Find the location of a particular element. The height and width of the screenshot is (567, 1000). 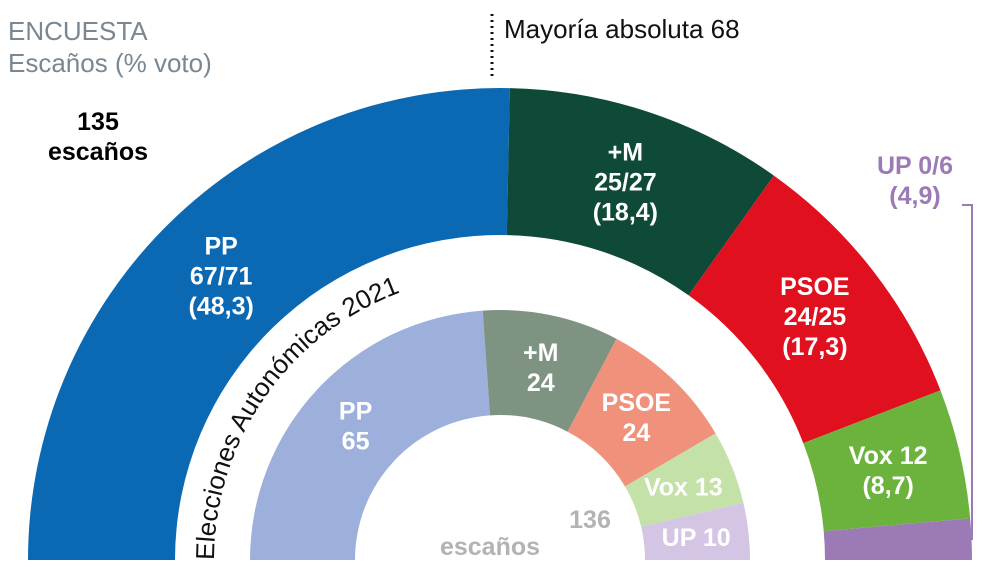

segment-label: (48,3) is located at coordinates (221, 306).